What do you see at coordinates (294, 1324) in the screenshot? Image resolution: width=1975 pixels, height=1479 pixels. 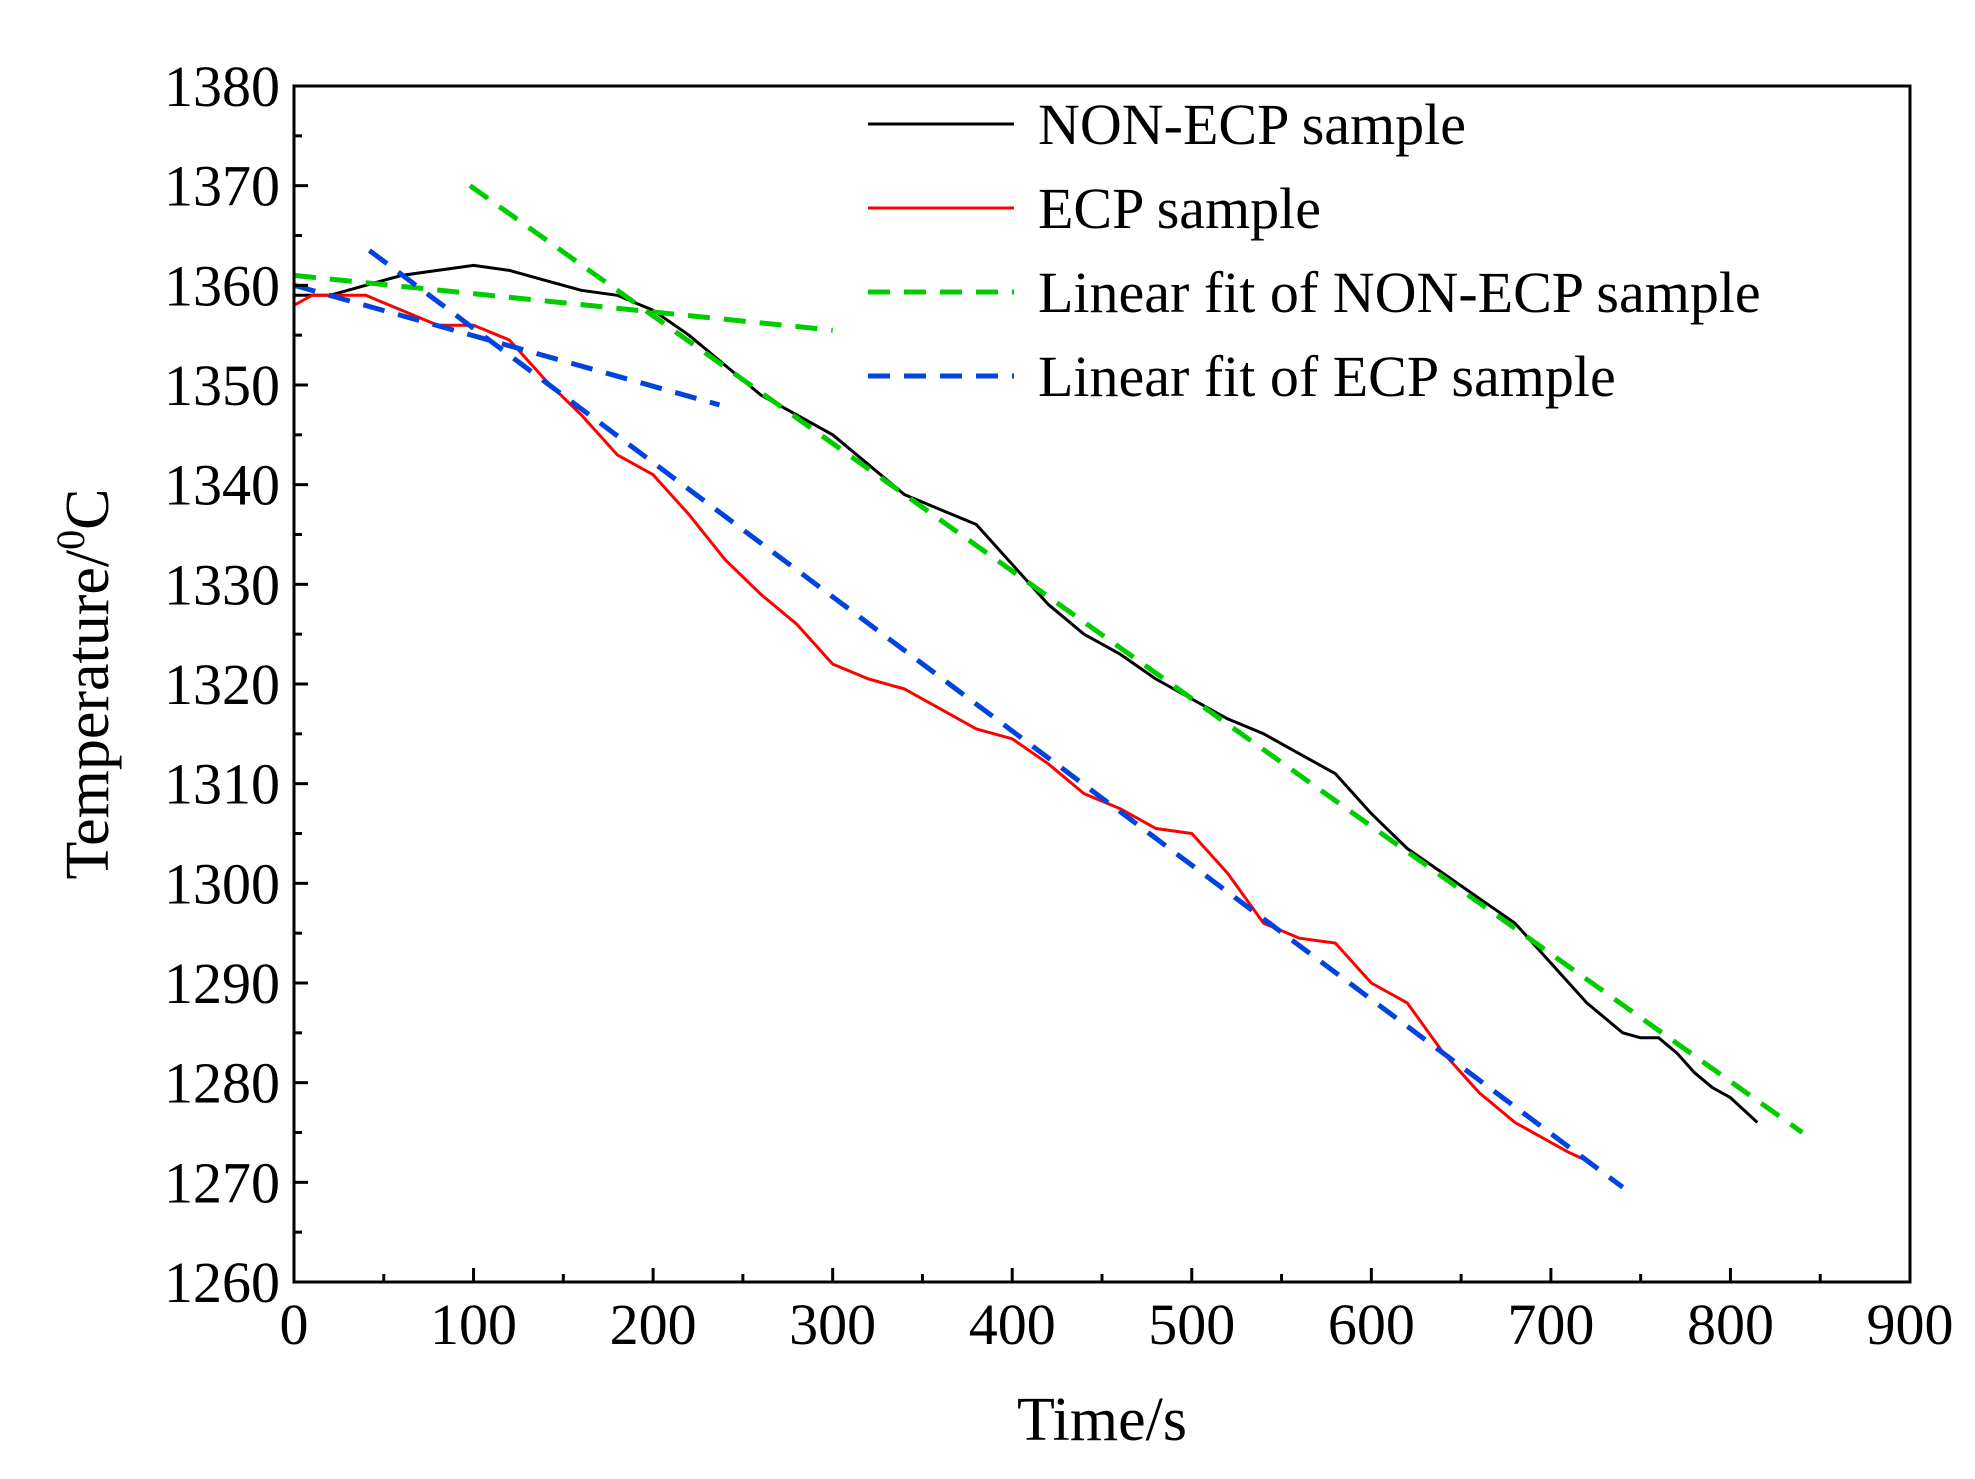 I see `x-tick-label: 0` at bounding box center [294, 1324].